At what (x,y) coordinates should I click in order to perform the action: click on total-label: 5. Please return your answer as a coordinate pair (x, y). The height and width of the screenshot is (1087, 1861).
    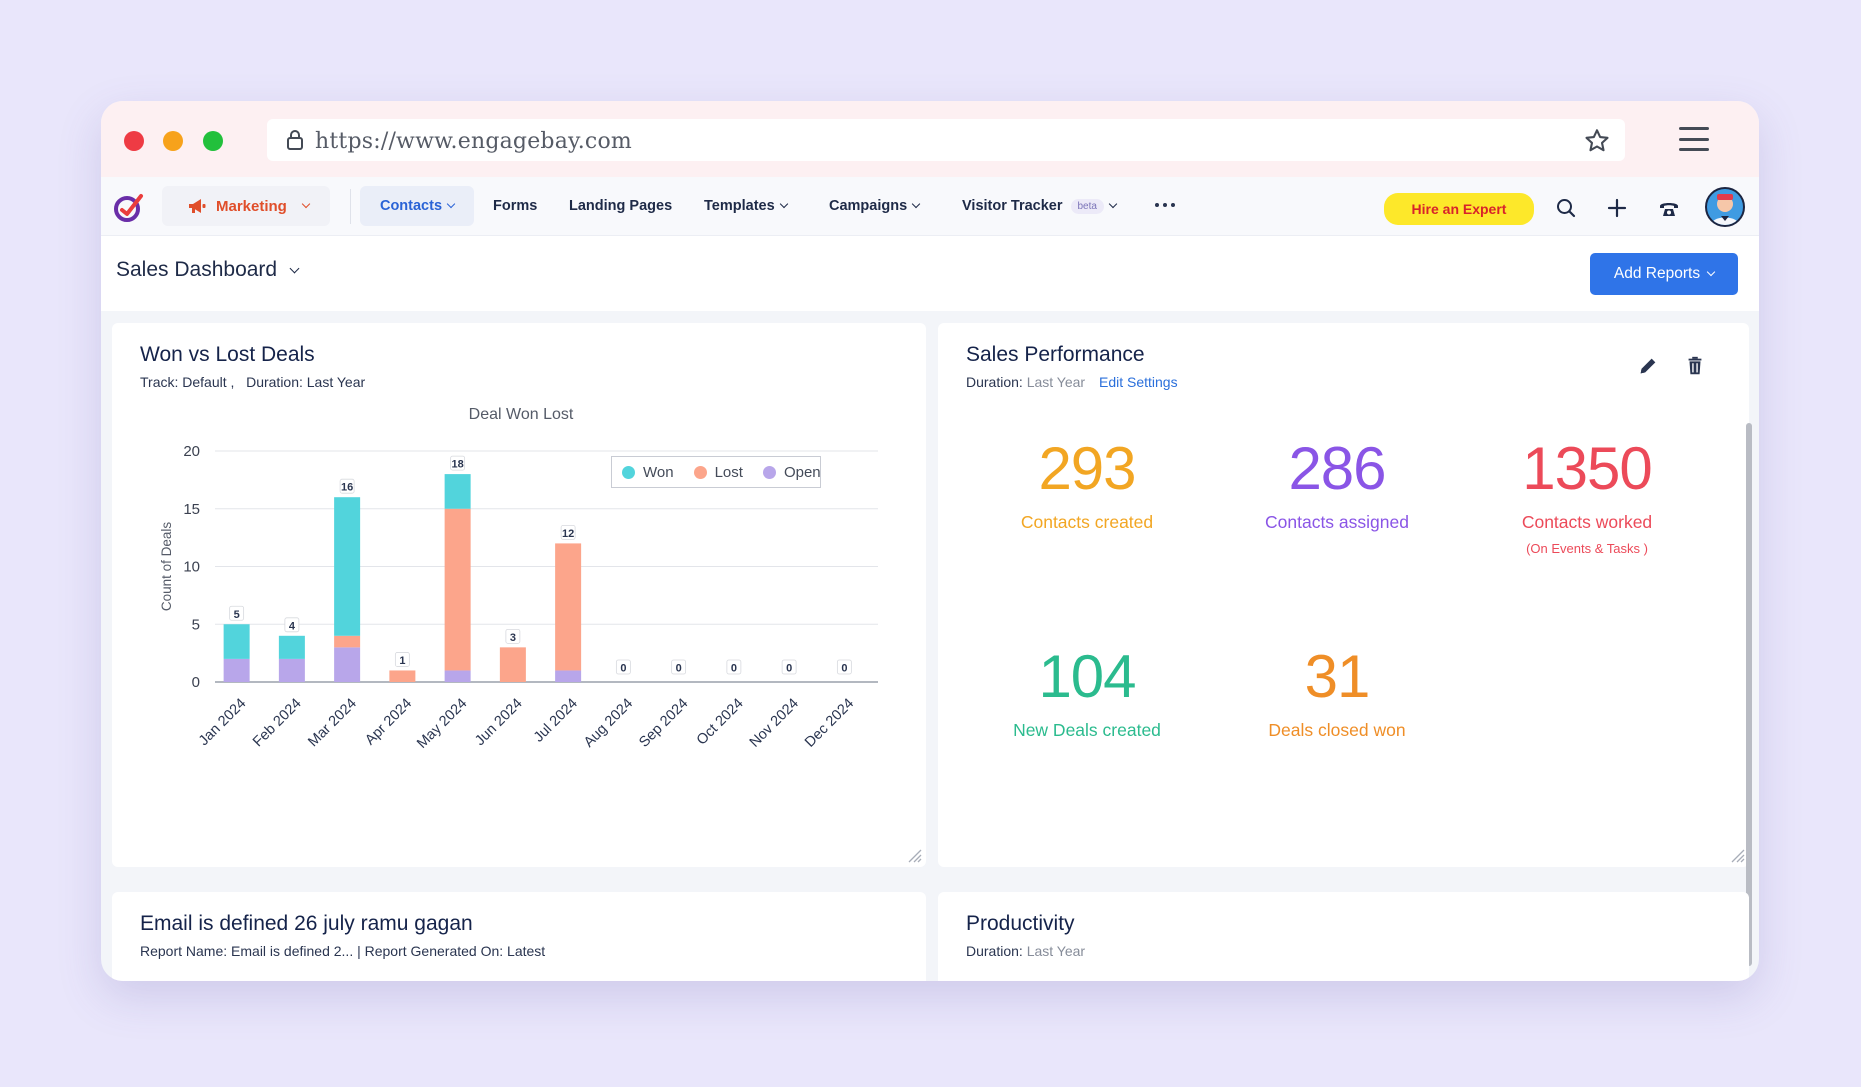
    Looking at the image, I should click on (237, 615).